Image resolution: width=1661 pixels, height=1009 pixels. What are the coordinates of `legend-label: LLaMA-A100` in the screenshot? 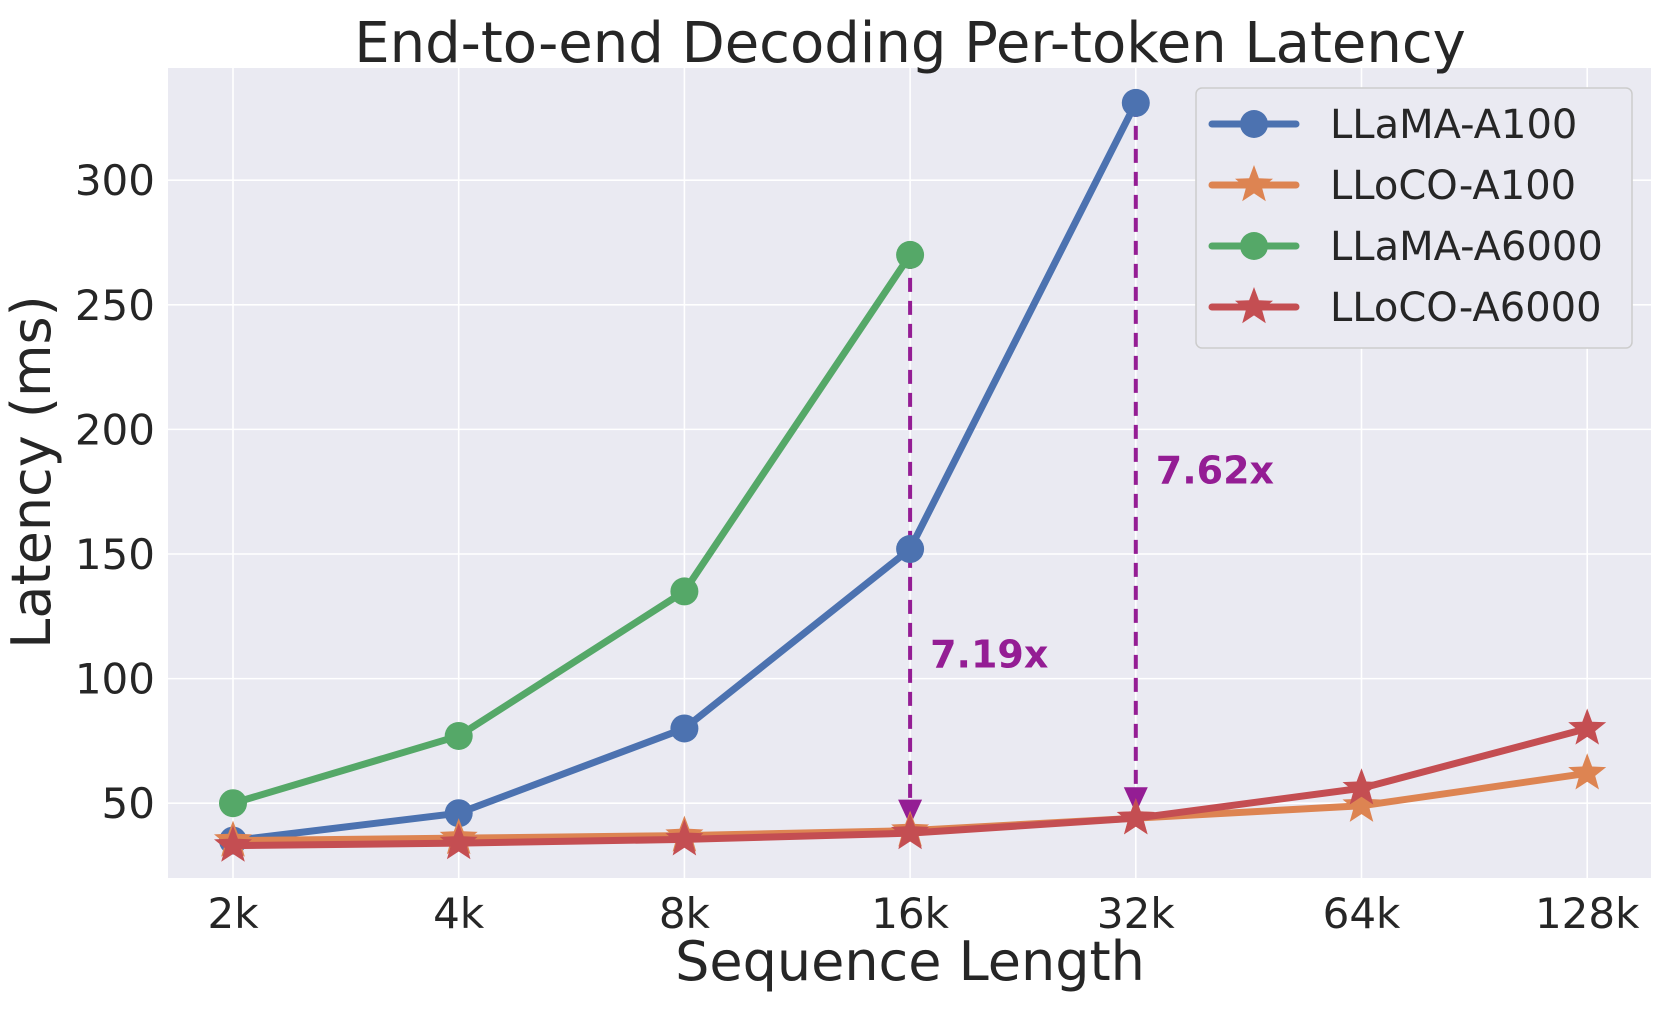 It's located at (1453, 125).